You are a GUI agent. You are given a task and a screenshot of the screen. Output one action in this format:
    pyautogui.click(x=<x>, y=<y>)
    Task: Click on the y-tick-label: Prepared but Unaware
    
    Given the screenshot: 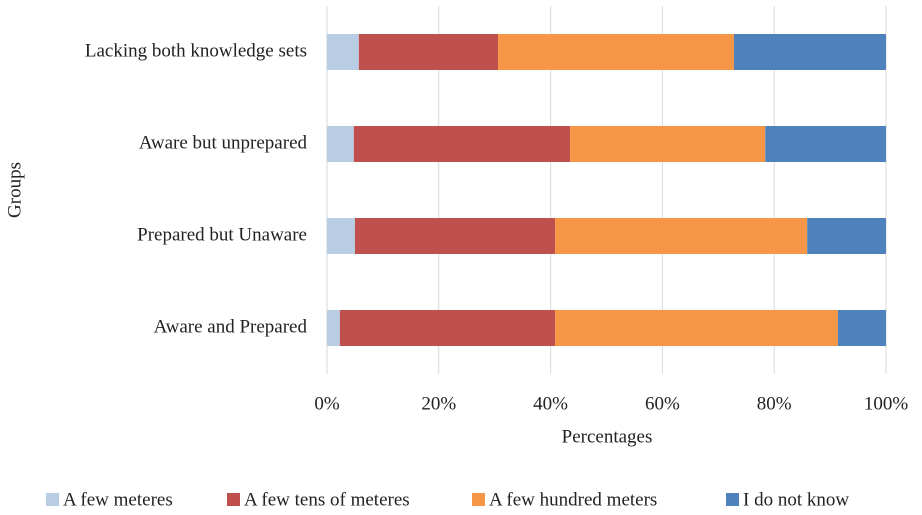 What is the action you would take?
    pyautogui.click(x=222, y=234)
    